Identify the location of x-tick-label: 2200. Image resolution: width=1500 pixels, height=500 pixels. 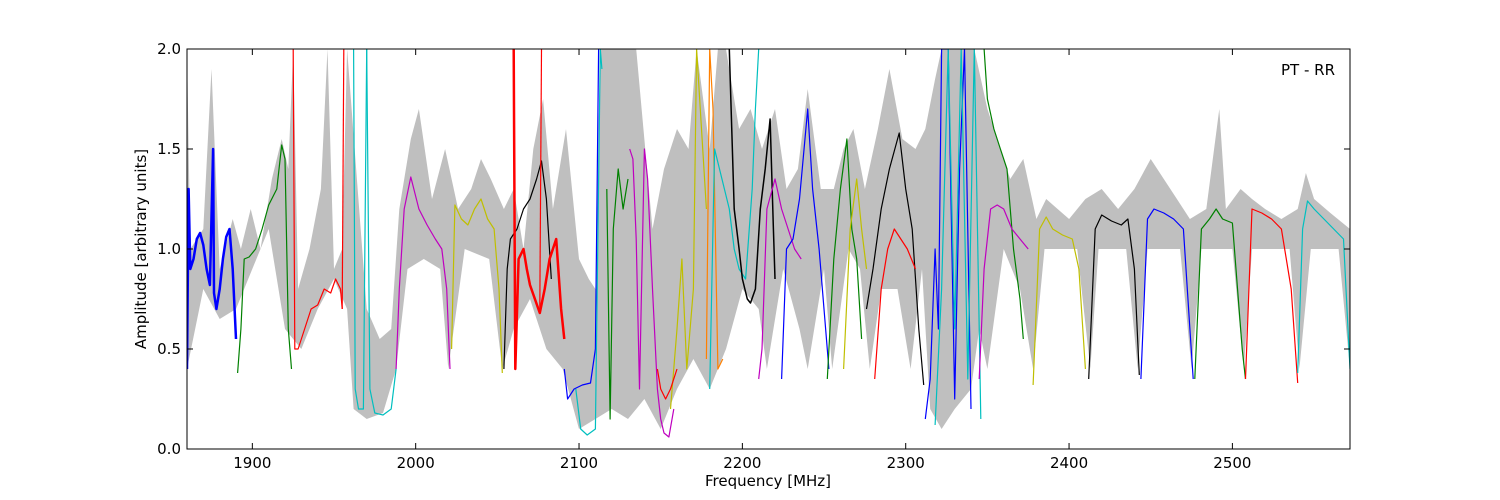
(742, 463).